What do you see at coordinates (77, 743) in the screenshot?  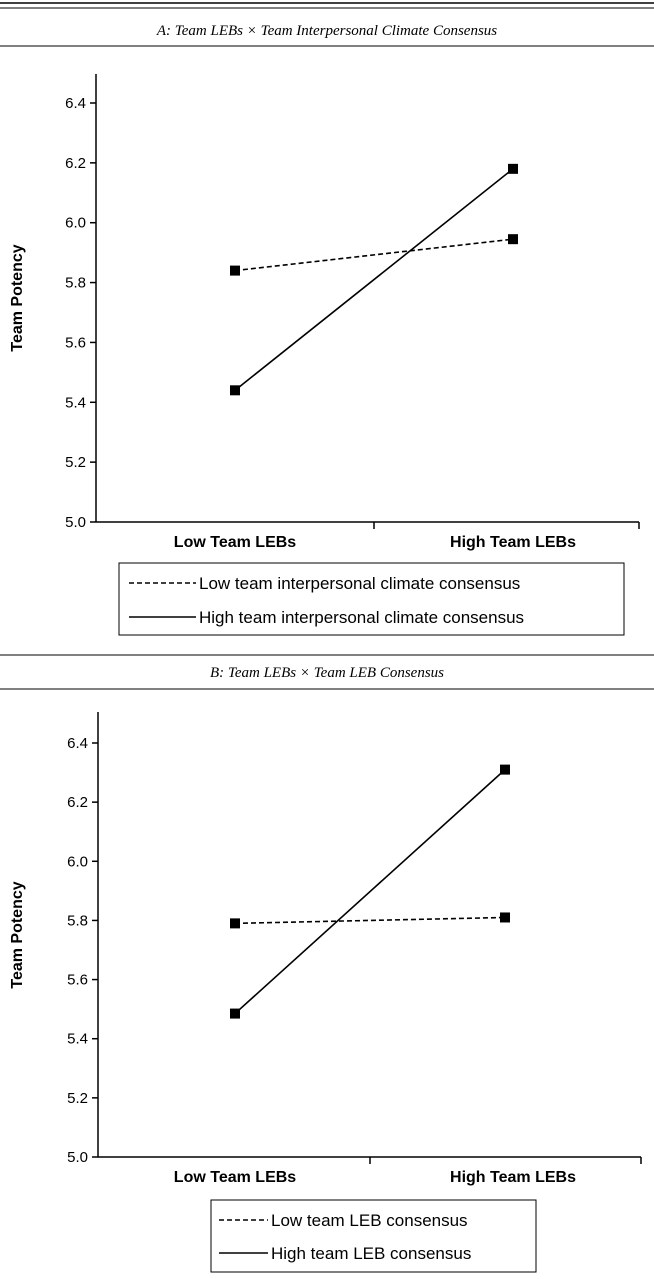 I see `panel-b-ytick-label: 6.4` at bounding box center [77, 743].